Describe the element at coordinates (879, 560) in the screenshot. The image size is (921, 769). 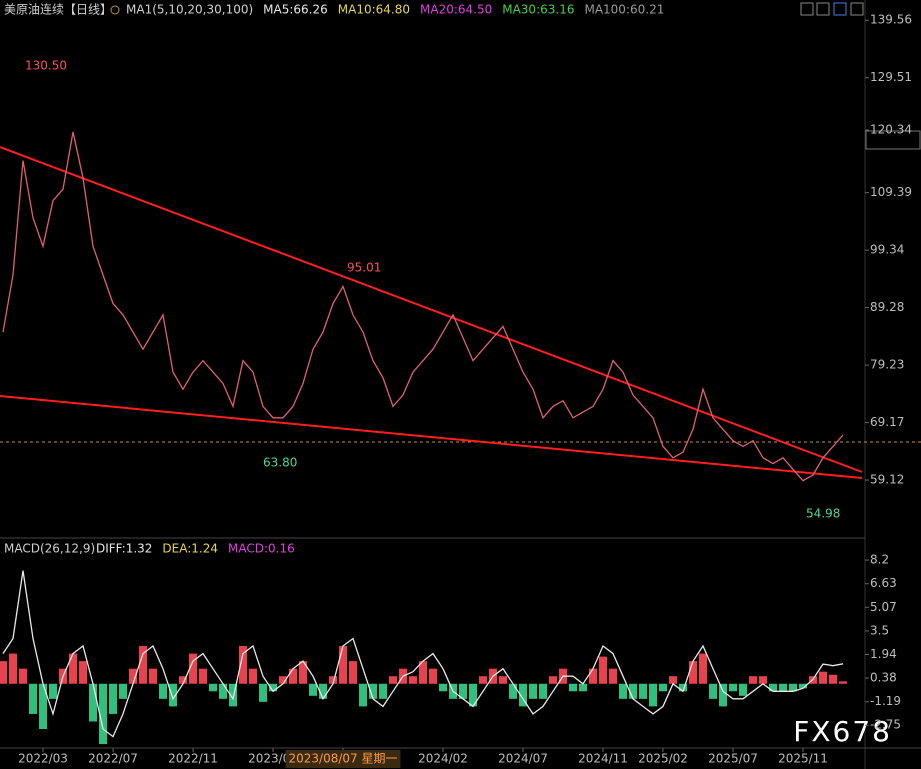
I see `y-tick-label: 8.2` at that location.